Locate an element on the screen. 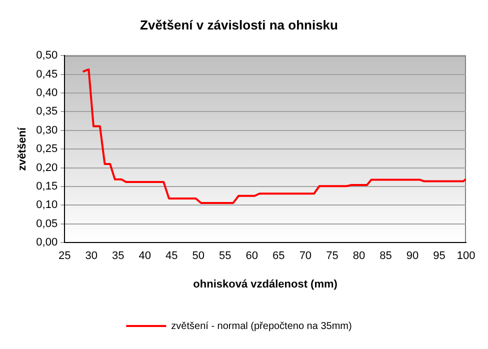 The height and width of the screenshot is (349, 488). x-tick-label: 55 is located at coordinates (225, 256).